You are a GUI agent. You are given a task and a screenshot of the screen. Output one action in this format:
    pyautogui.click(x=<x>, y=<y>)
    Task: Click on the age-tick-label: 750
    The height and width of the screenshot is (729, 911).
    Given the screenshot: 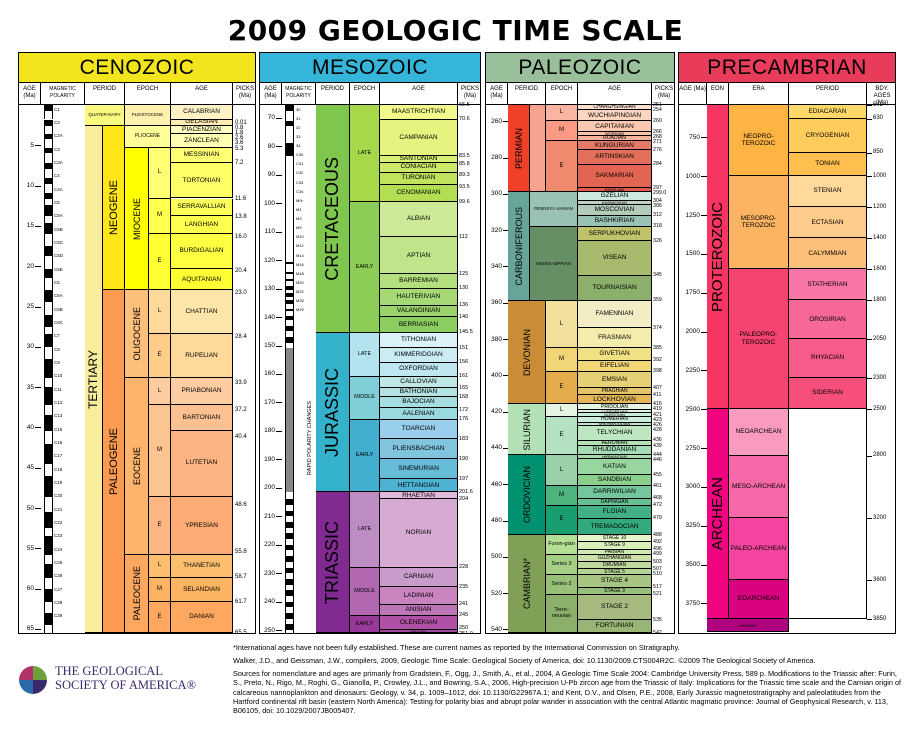 What is the action you would take?
    pyautogui.click(x=694, y=137)
    